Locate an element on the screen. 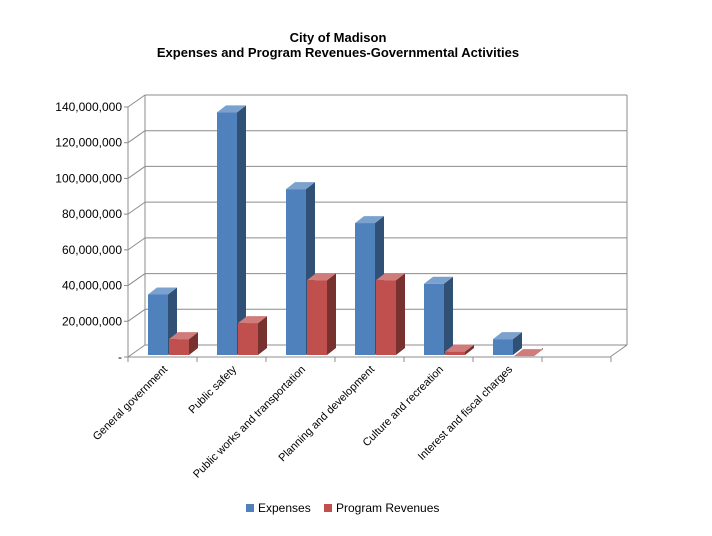 Image resolution: width=712 pixels, height=536 pixels. y-tick-label: 140,000,000 is located at coordinates (88, 107).